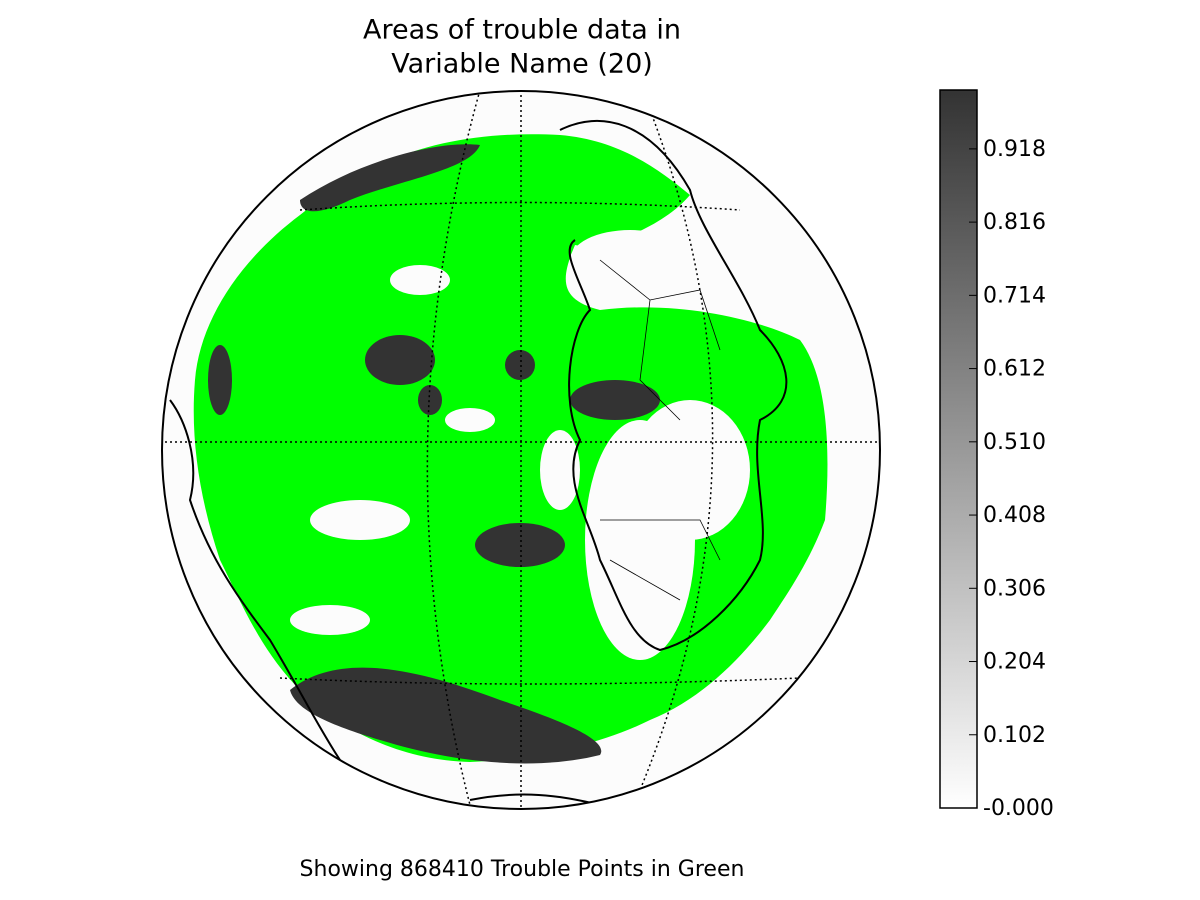 The image size is (1200, 900). I want to click on colorbar-tick-label: 0.510, so click(1014, 442).